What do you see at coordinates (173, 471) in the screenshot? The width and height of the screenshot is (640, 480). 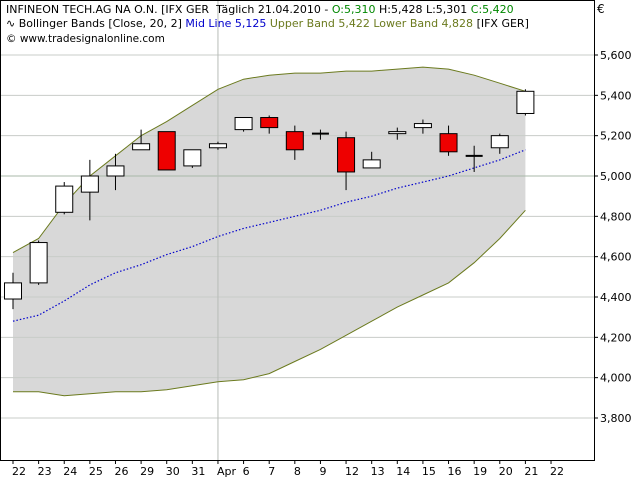 I see `x-tick-label: 30` at bounding box center [173, 471].